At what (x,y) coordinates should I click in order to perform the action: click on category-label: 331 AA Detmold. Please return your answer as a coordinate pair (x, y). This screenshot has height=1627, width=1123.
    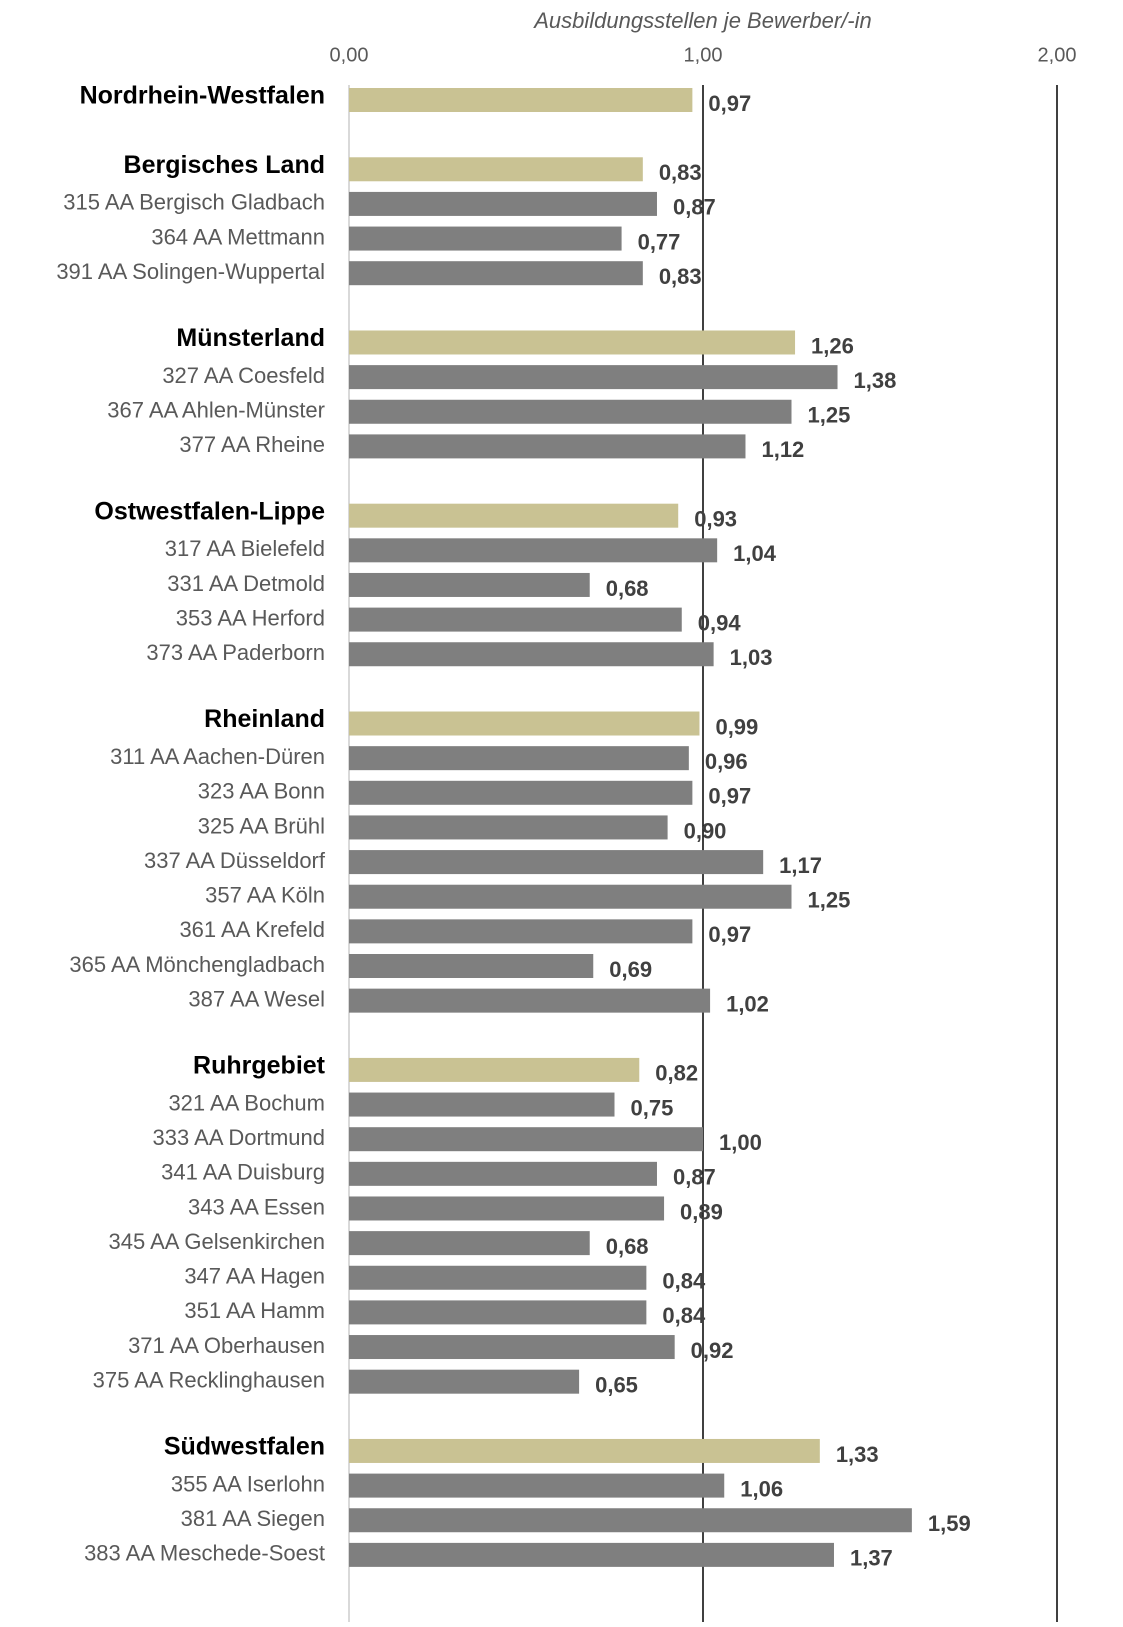
    Looking at the image, I should click on (246, 583).